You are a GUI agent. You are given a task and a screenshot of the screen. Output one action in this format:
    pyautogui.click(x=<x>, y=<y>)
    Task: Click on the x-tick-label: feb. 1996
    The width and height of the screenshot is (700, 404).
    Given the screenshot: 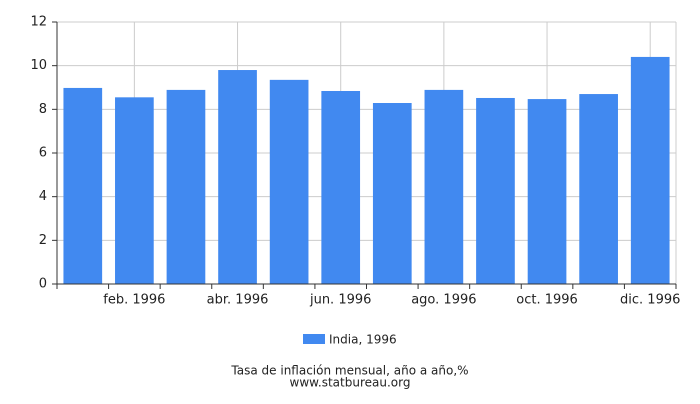 What is the action you would take?
    pyautogui.click(x=134, y=300)
    